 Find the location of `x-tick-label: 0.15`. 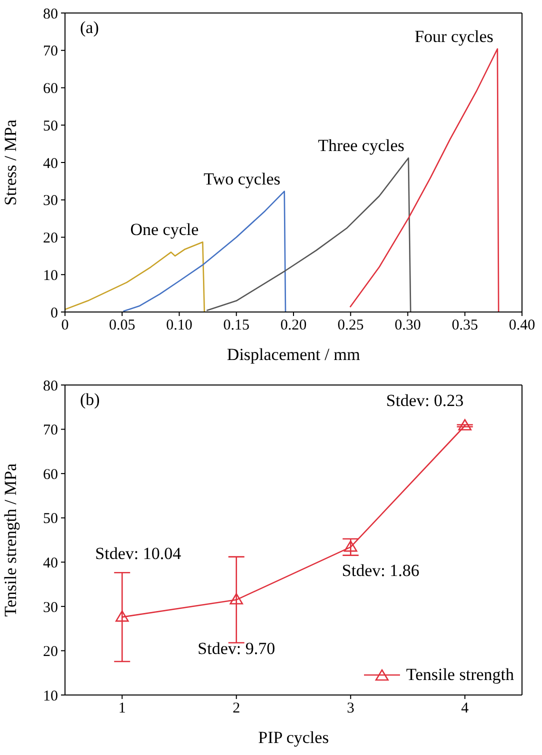

x-tick-label: 0.15 is located at coordinates (236, 326).